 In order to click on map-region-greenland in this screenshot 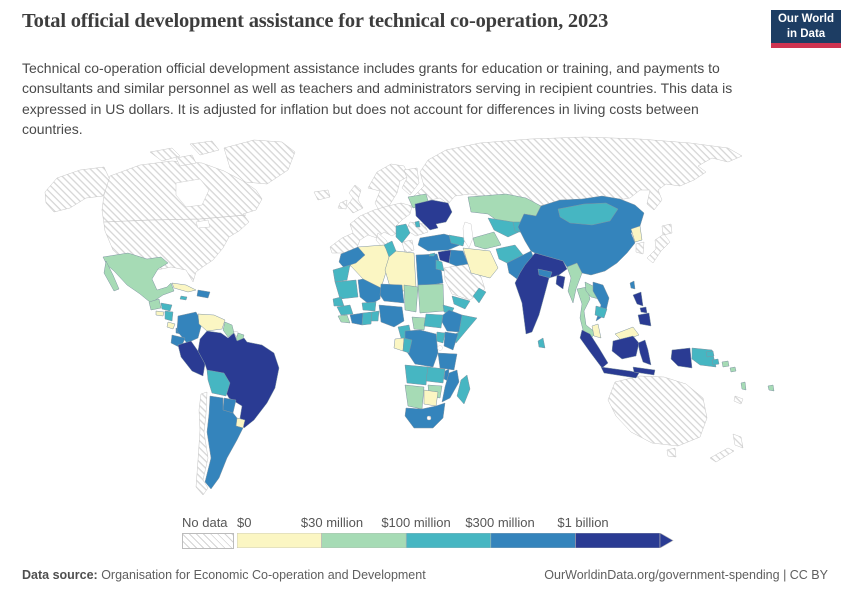, I will do `click(259, 162)`.